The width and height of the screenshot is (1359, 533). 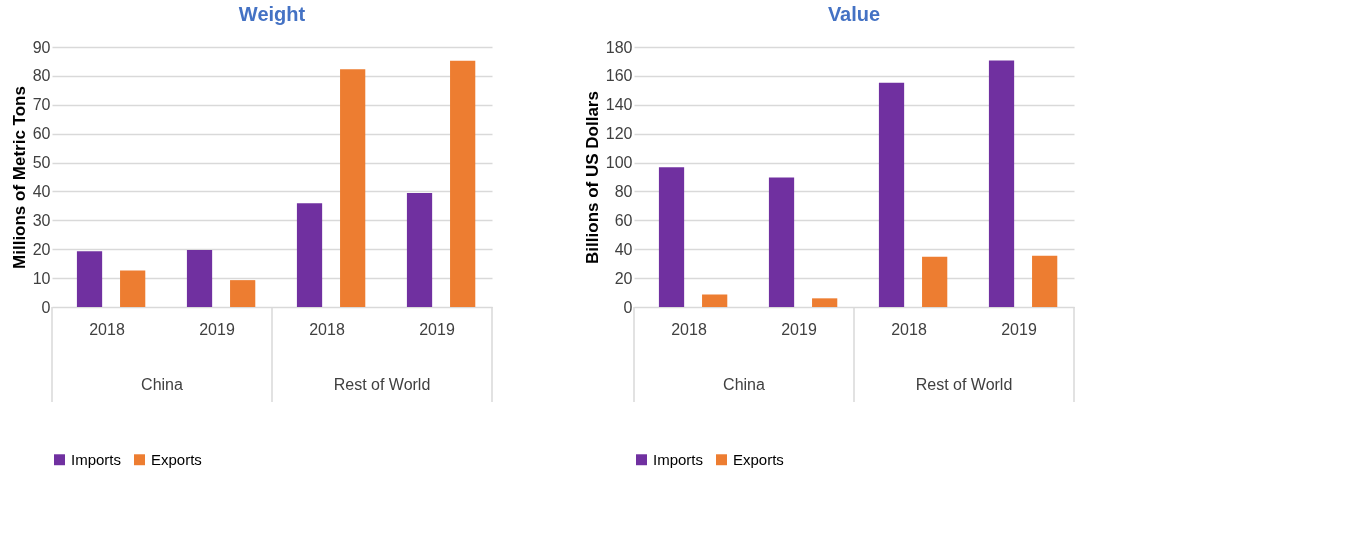 I want to click on y-axis-title: Billions of US Dollars, so click(x=592, y=177).